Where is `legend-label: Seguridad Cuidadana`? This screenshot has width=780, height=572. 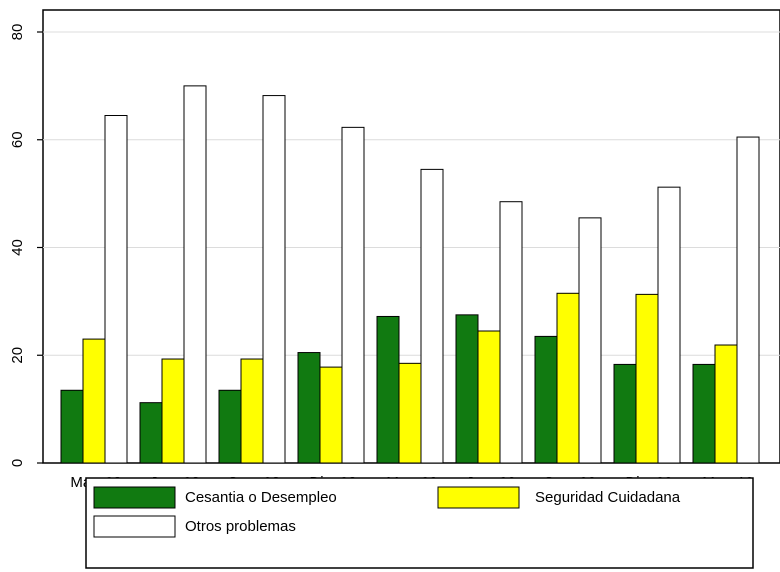 legend-label: Seguridad Cuidadana is located at coordinates (608, 497).